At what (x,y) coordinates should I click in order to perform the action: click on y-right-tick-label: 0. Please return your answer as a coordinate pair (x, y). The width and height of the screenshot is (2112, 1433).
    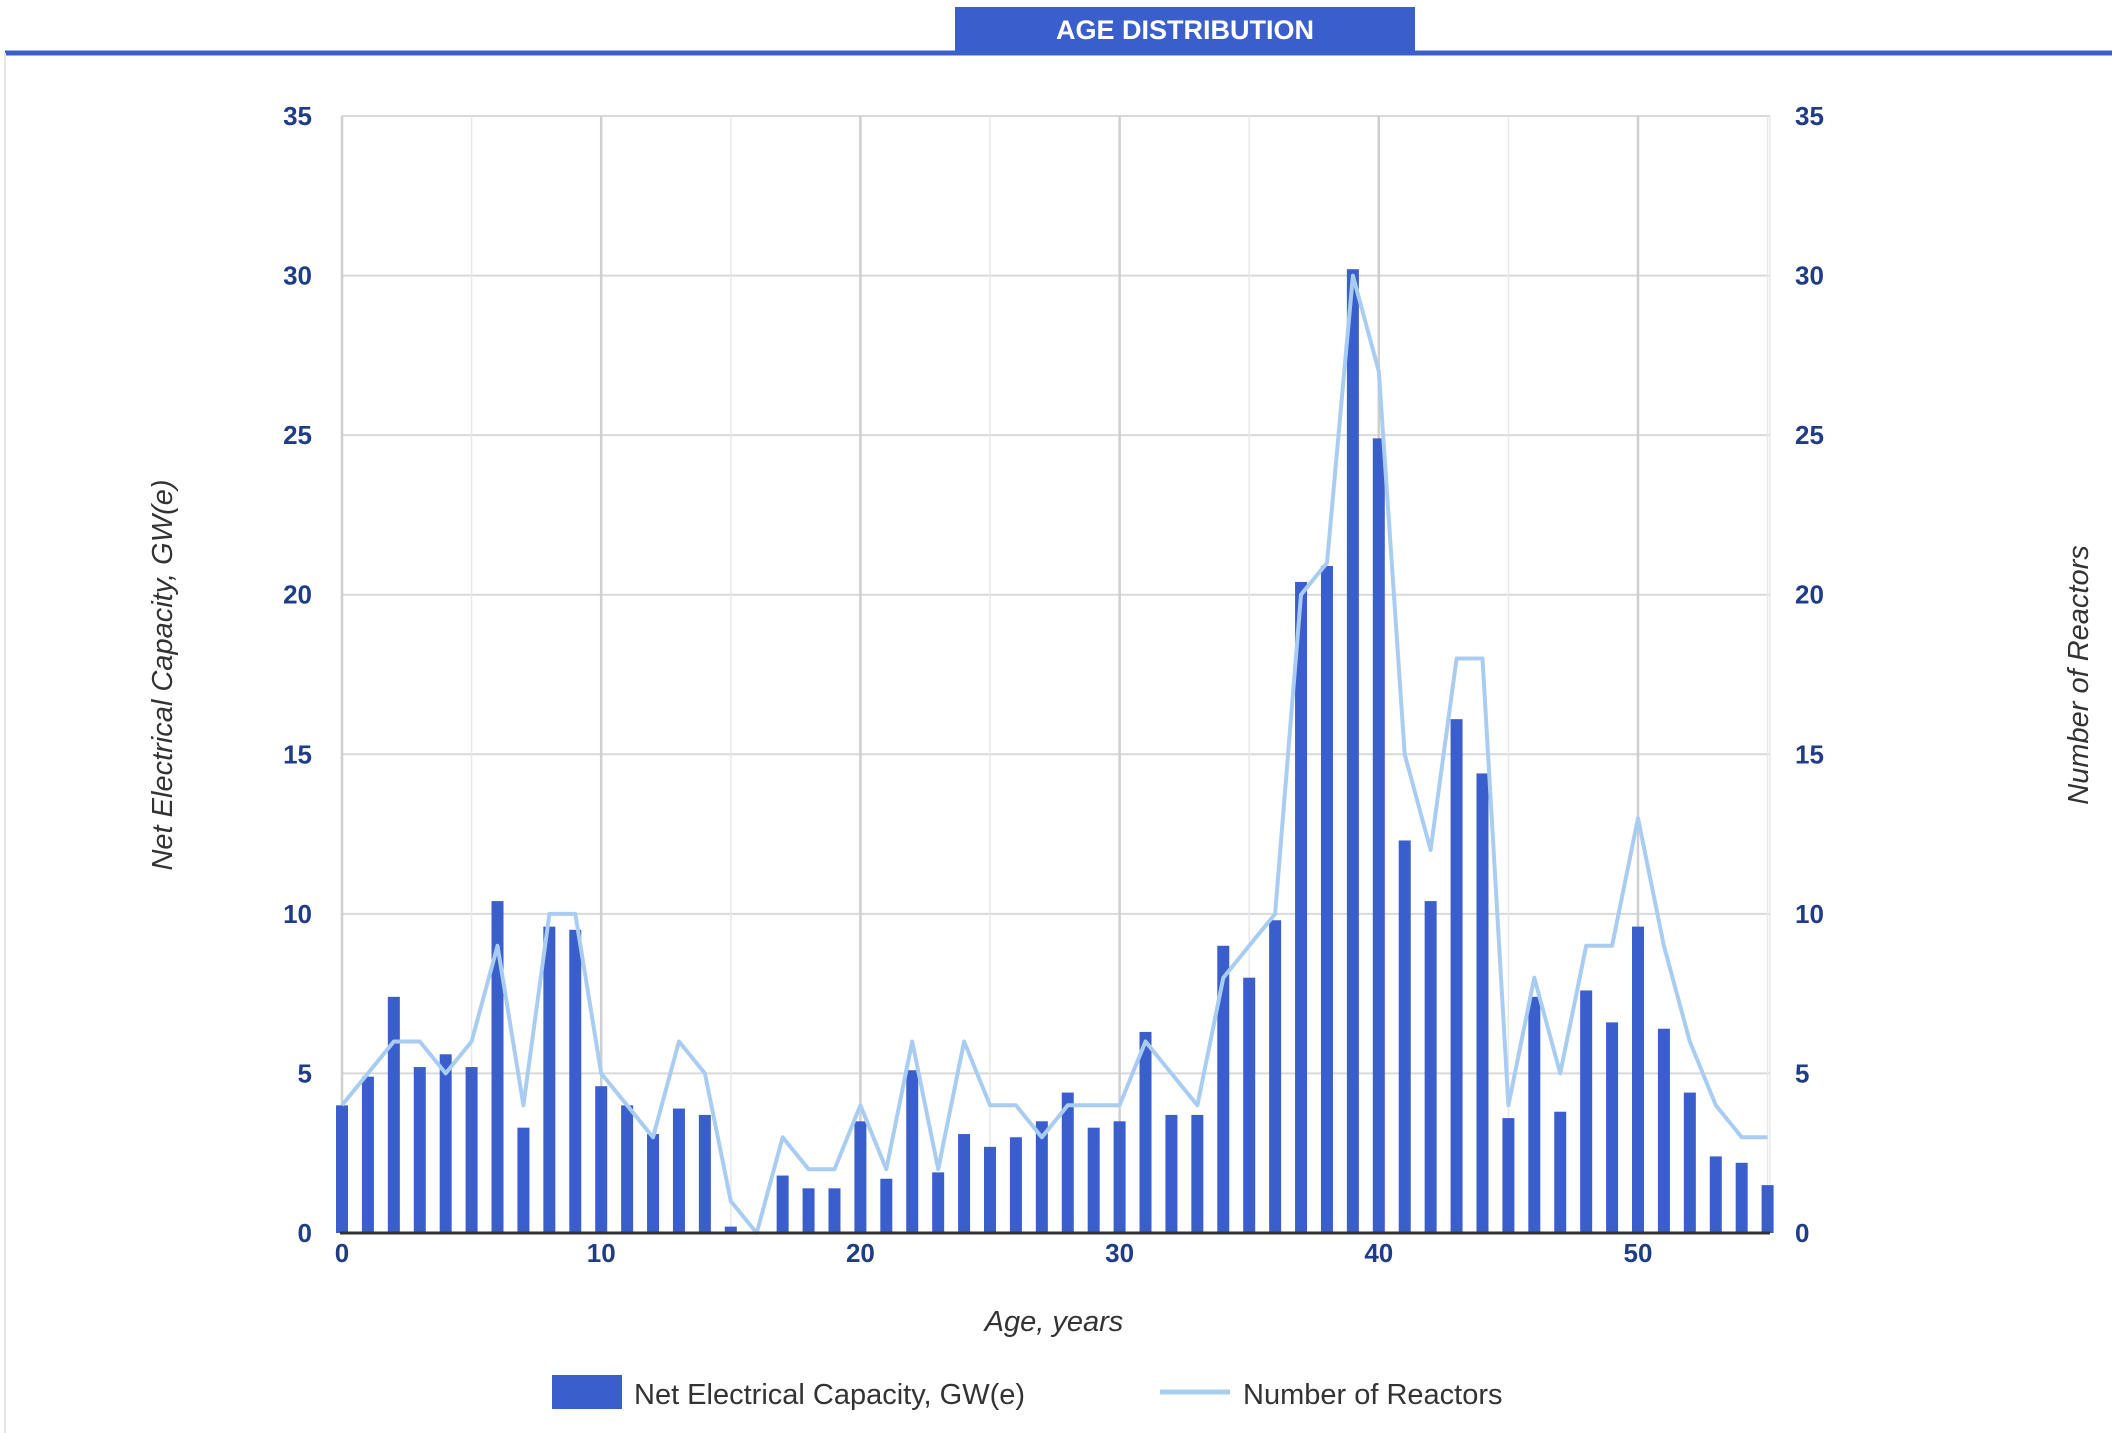
    Looking at the image, I should click on (1802, 1233).